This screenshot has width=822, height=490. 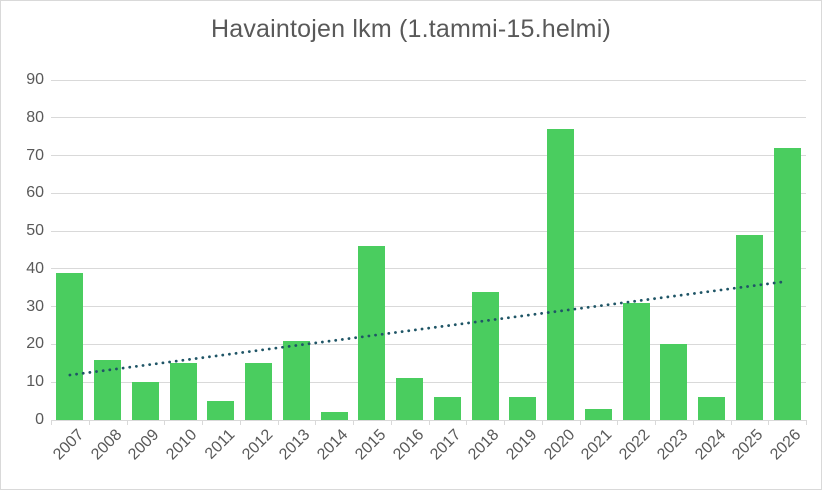 What do you see at coordinates (787, 284) in the screenshot?
I see `bar-2026` at bounding box center [787, 284].